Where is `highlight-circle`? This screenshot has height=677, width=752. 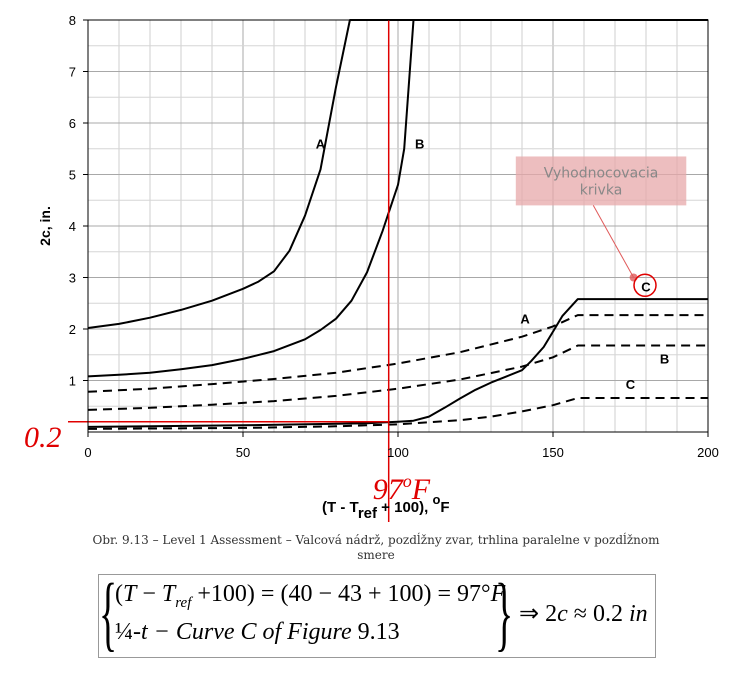
highlight-circle is located at coordinates (645, 285).